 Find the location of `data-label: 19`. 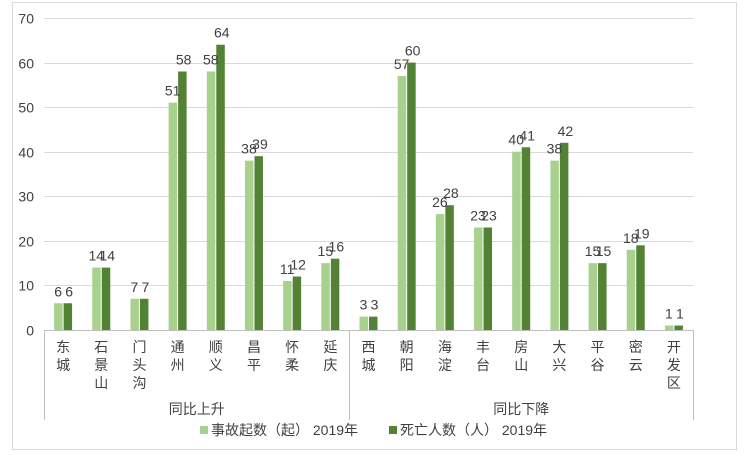

data-label: 19 is located at coordinates (642, 233).